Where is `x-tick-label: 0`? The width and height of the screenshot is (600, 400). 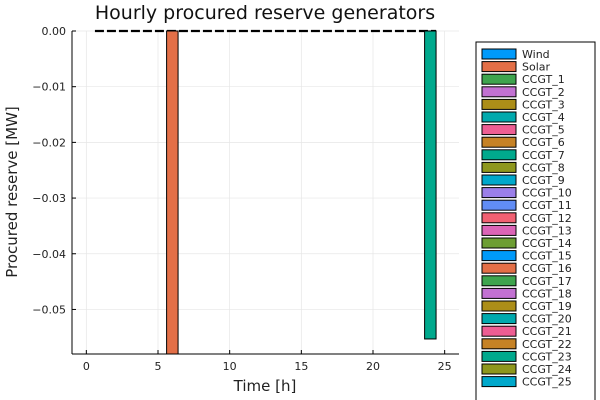 x-tick-label: 0 is located at coordinates (86, 366).